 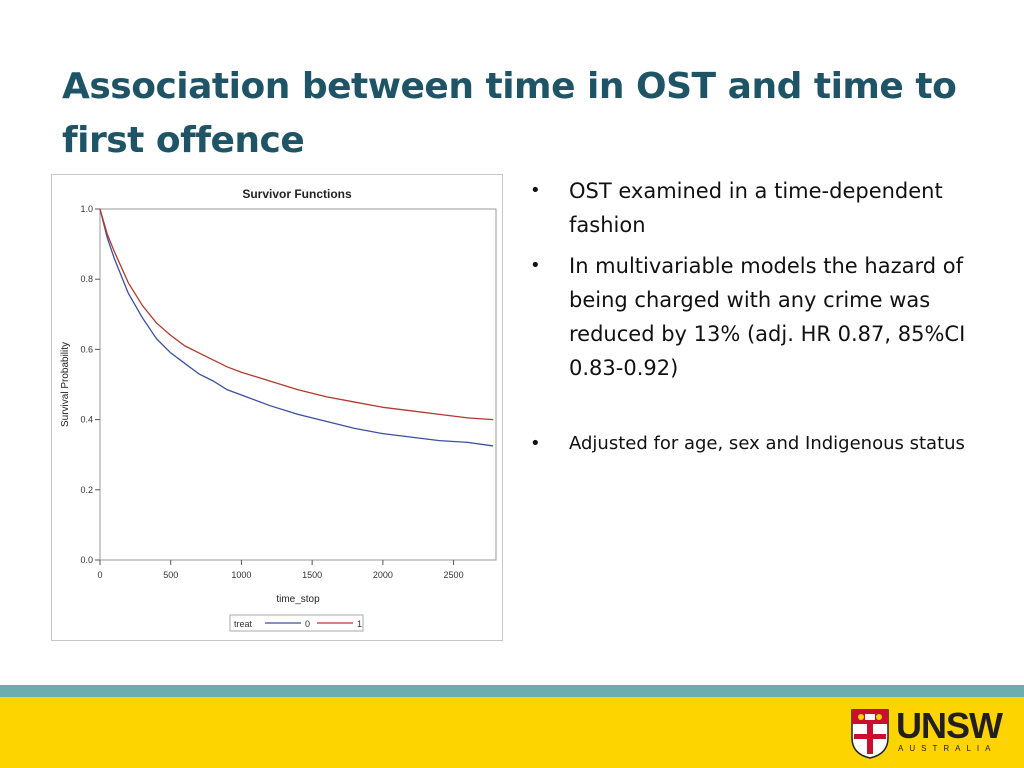 I want to click on unsw-crest-icon, so click(x=870, y=734).